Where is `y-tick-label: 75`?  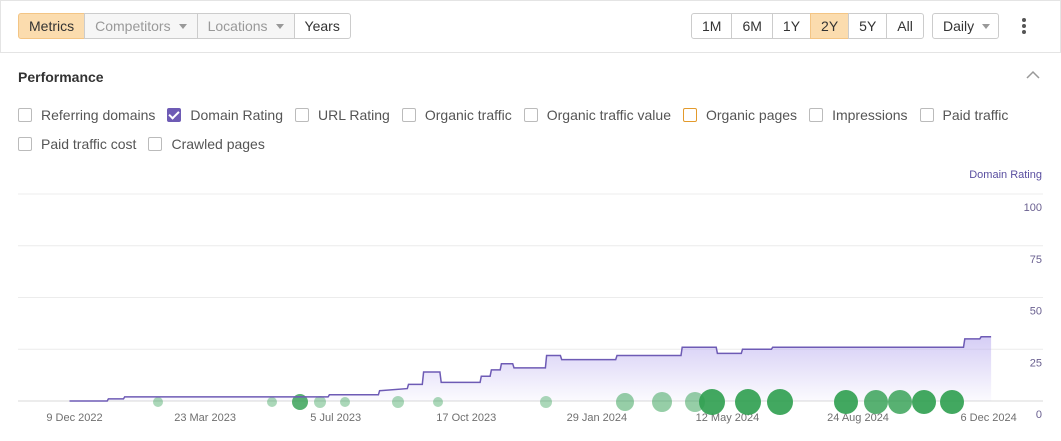
y-tick-label: 75 is located at coordinates (1036, 260).